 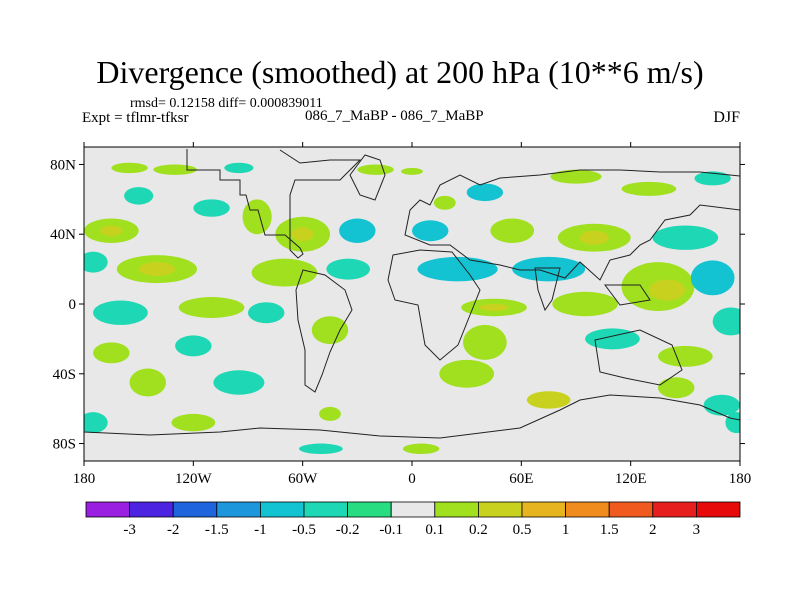 I want to click on coastline-eurasia, so click(x=572, y=225).